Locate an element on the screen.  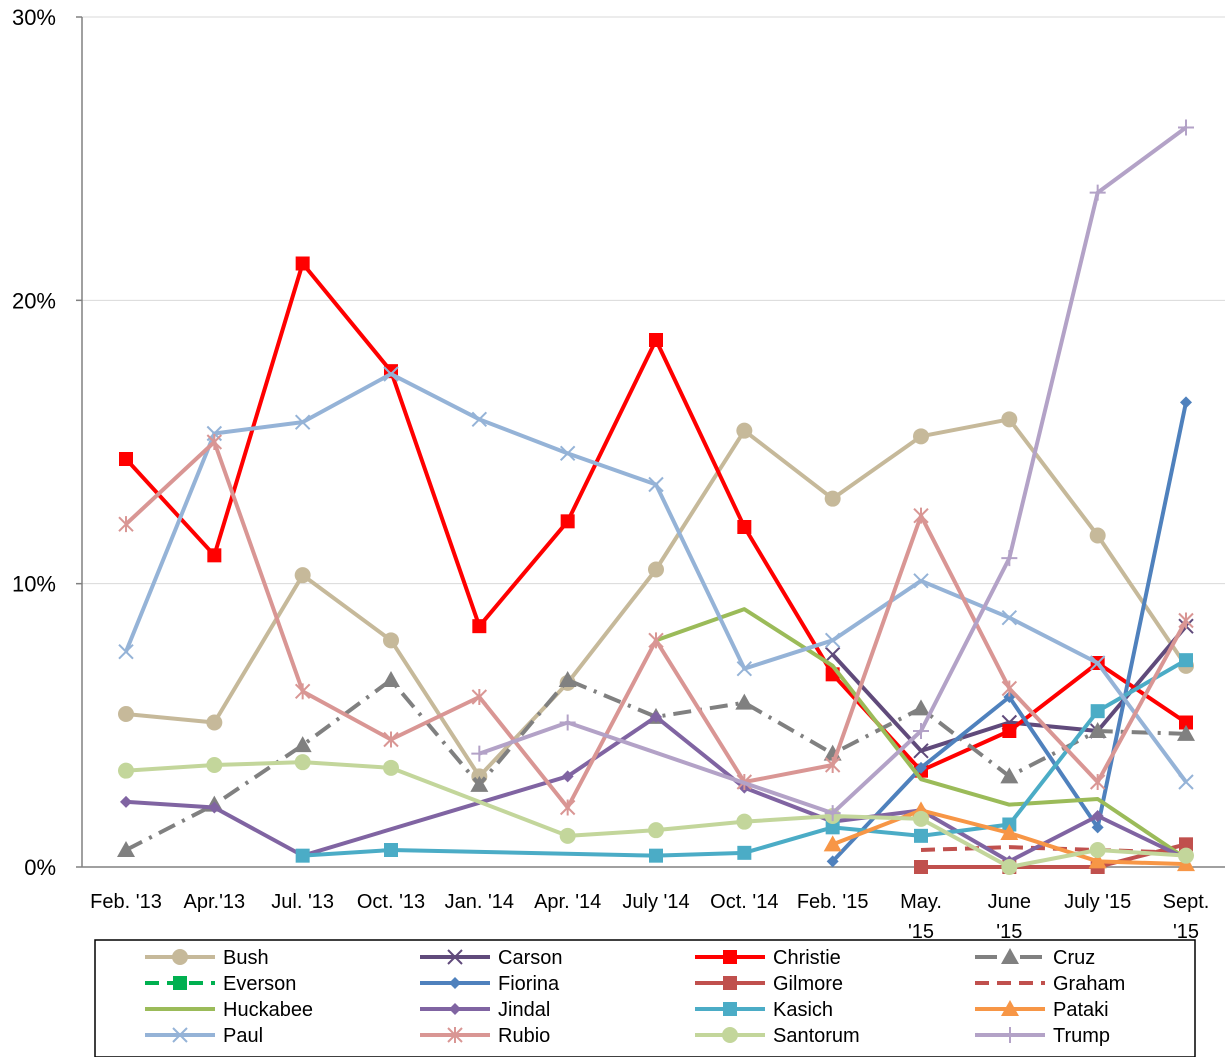
x-tick-label: July '15 is located at coordinates (1097, 902).